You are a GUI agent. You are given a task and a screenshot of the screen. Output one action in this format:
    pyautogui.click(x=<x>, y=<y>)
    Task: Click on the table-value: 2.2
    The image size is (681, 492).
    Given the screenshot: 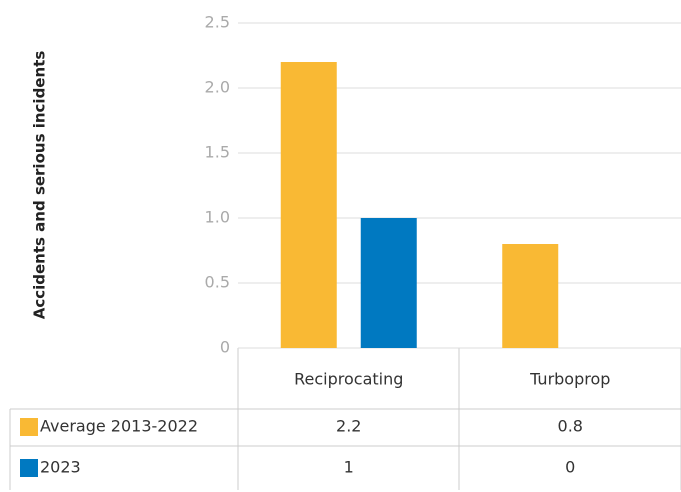 What is the action you would take?
    pyautogui.click(x=348, y=426)
    